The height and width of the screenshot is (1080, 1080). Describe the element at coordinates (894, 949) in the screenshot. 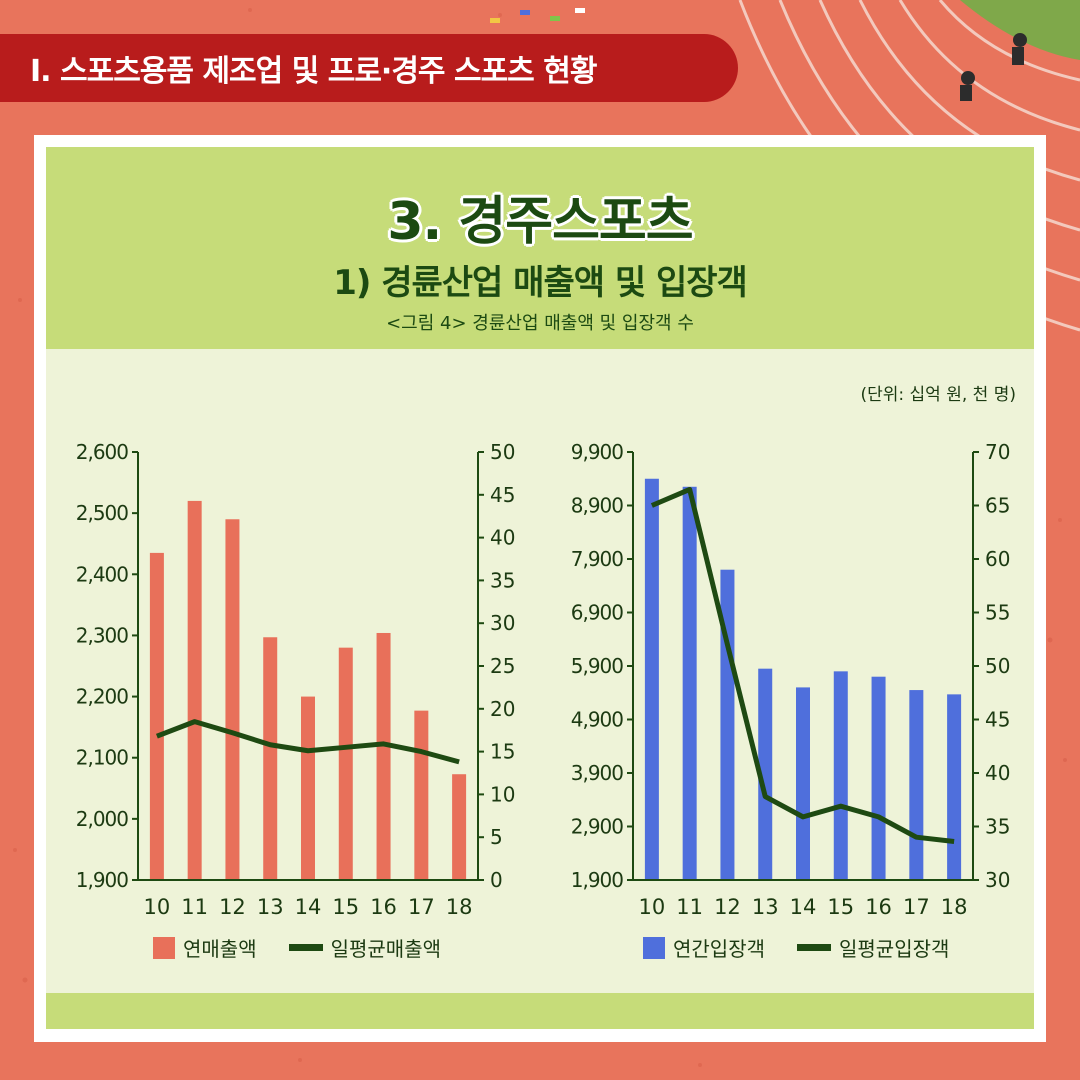

I see `legend-label-line: 일평균입장객` at that location.